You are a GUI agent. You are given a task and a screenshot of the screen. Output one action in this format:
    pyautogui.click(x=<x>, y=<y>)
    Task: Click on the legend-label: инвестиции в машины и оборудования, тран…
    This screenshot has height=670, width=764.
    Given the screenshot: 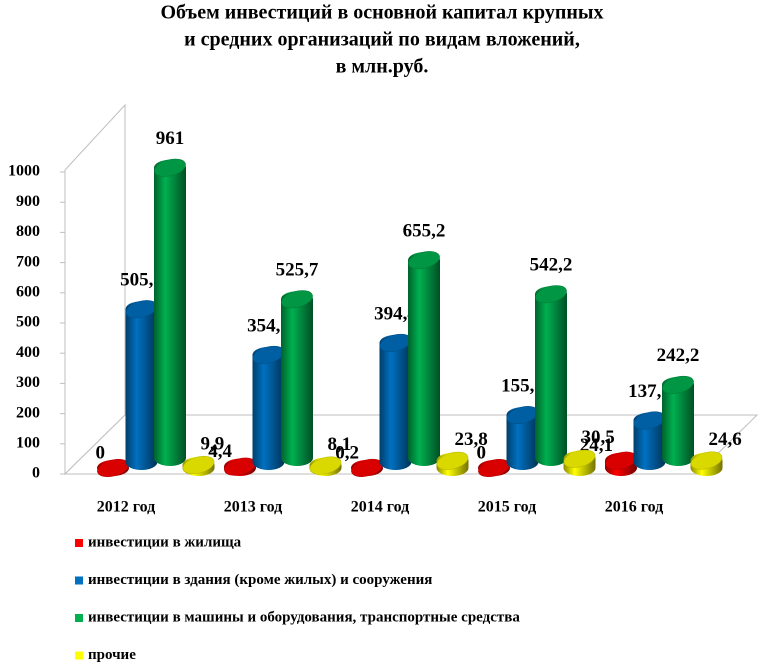 What is the action you would take?
    pyautogui.click(x=304, y=617)
    